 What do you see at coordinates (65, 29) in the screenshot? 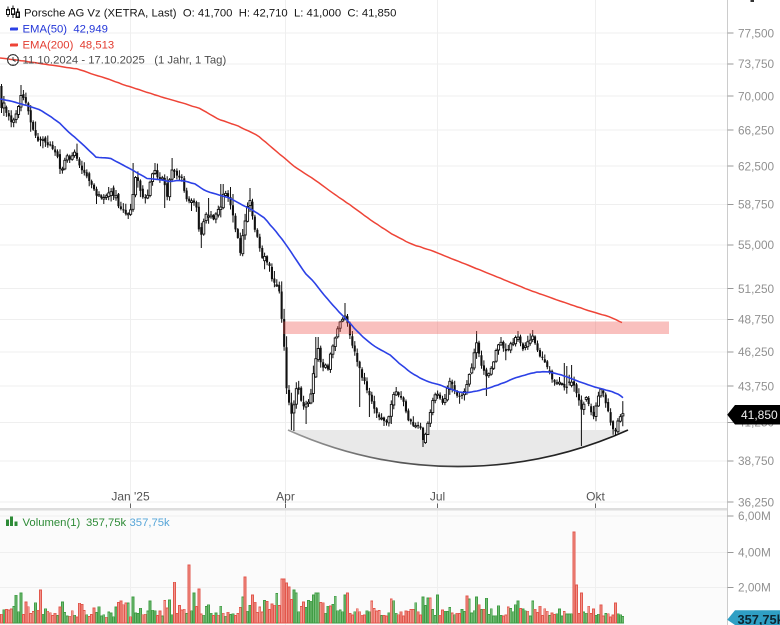
I see `svg-text: EMA(50) 42,949` at bounding box center [65, 29].